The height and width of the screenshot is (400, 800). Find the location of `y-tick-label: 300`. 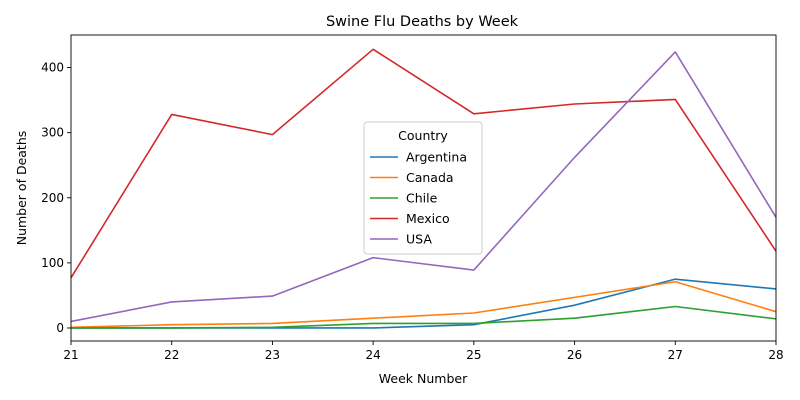

y-tick-label: 300 is located at coordinates (52, 133).